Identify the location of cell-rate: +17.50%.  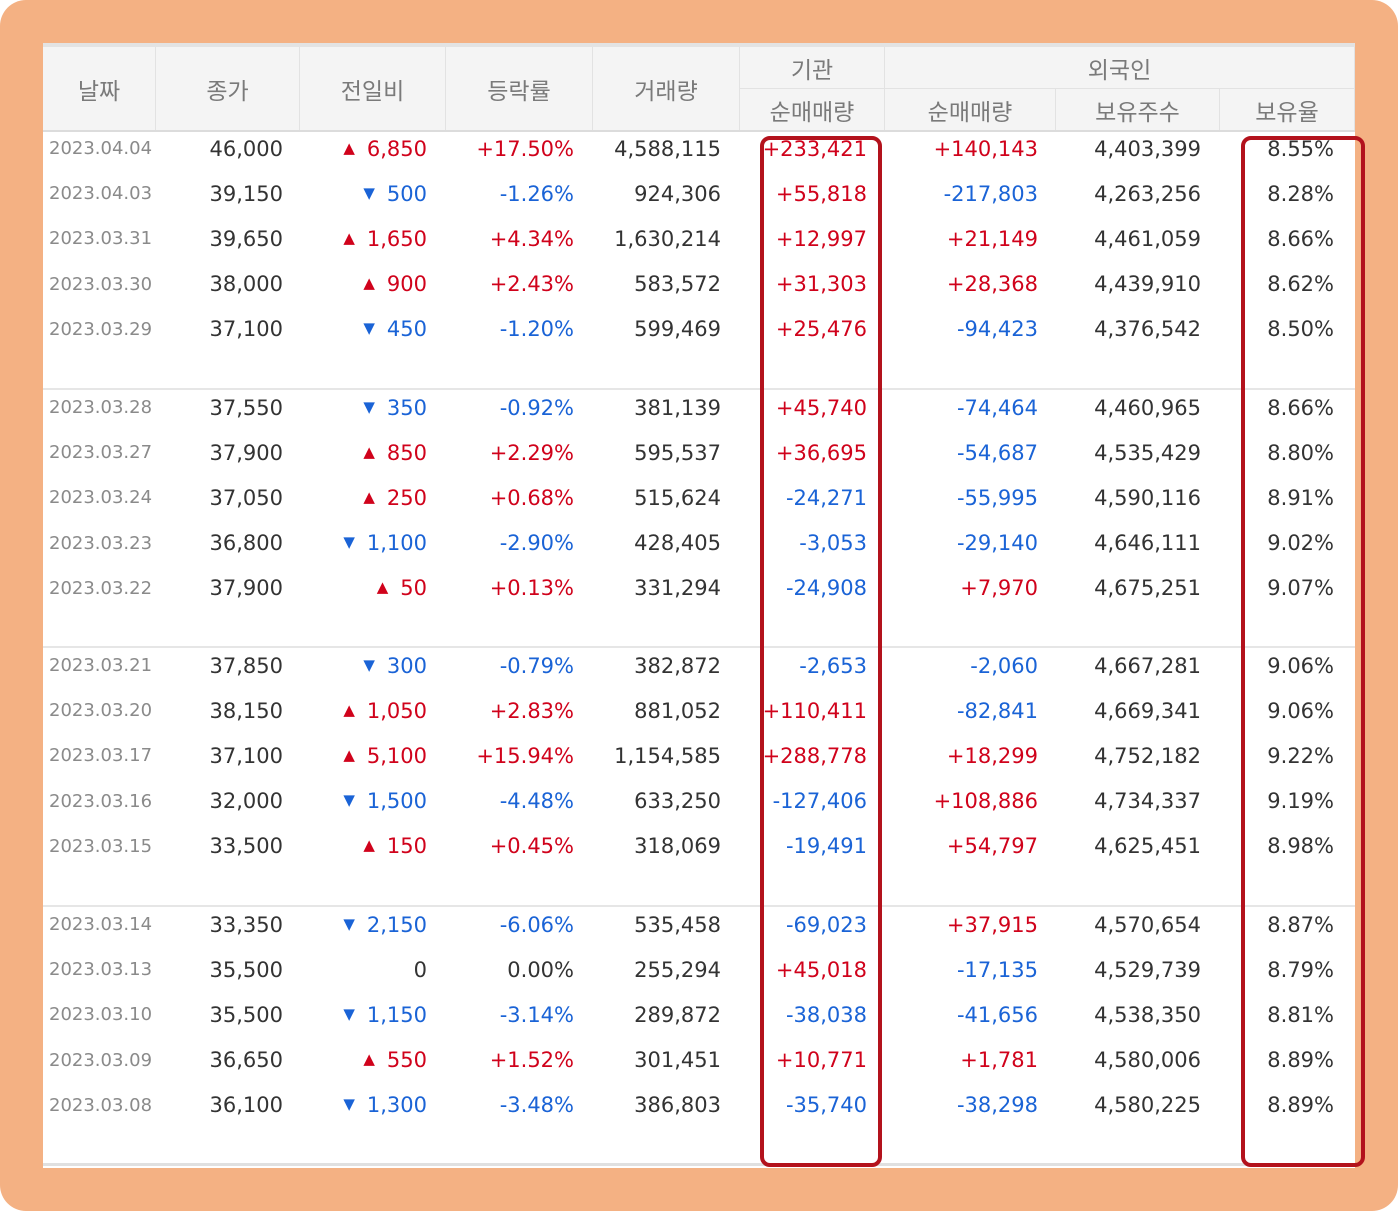
(525, 148).